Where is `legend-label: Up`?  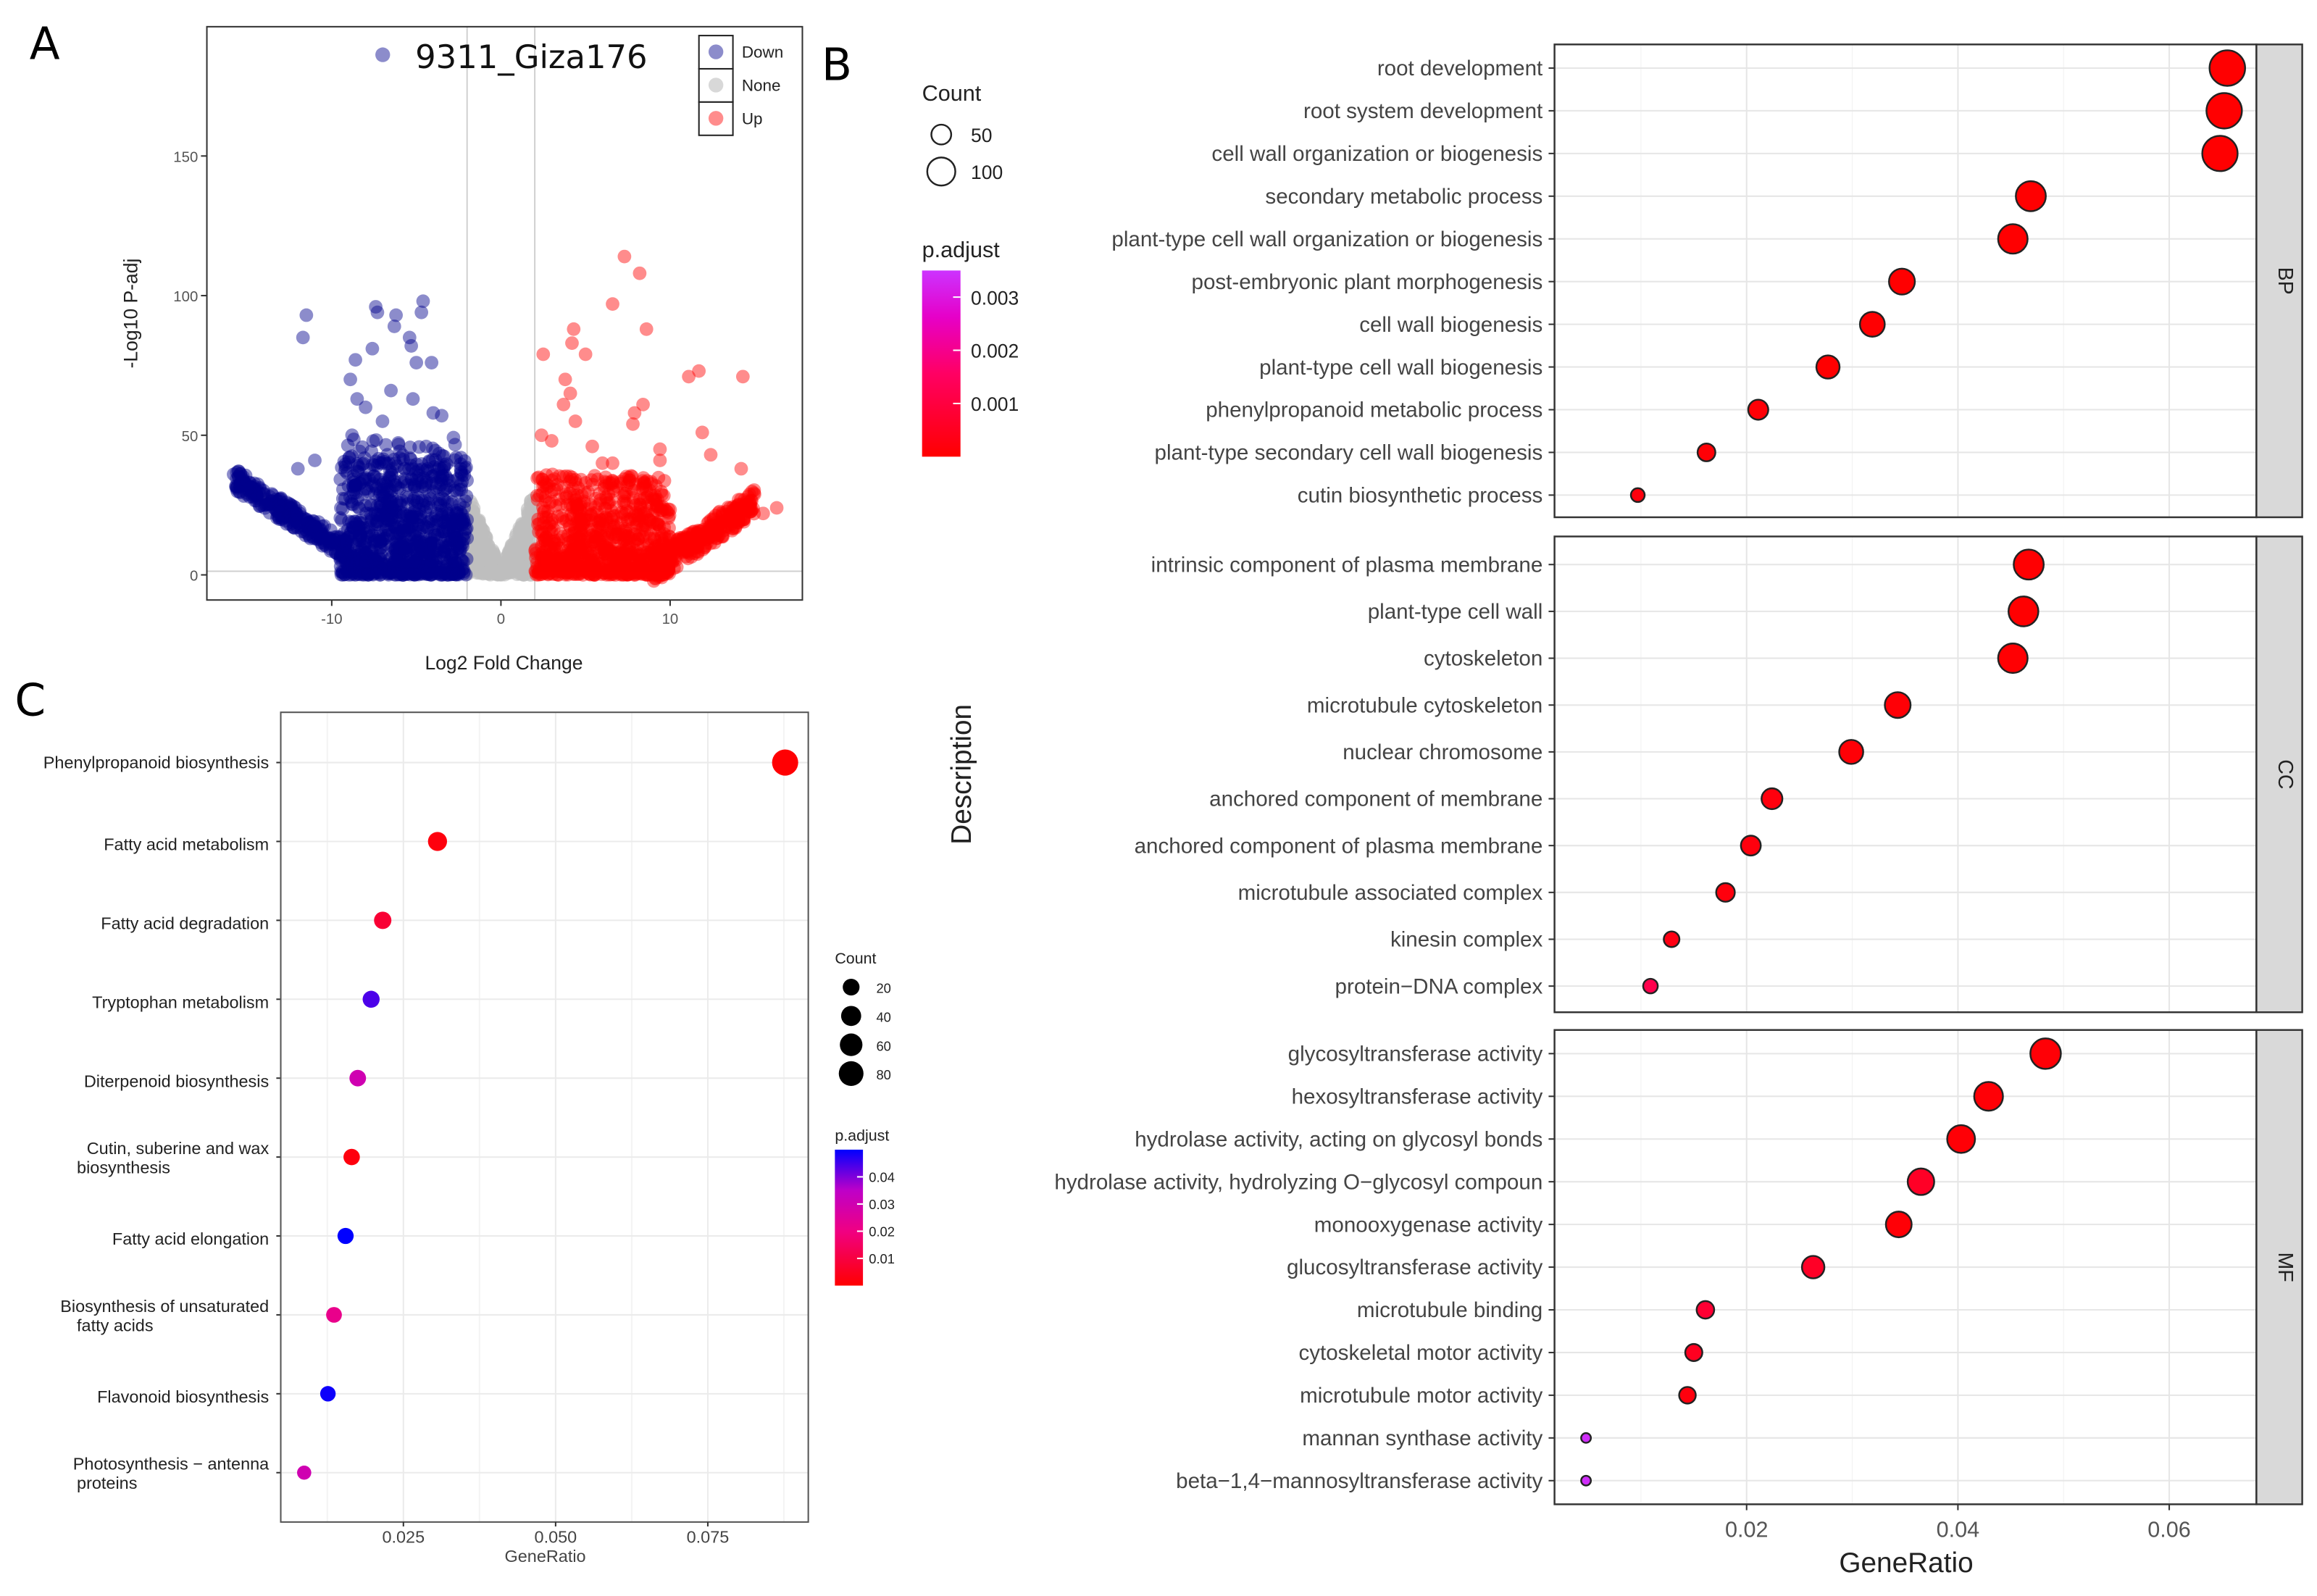 legend-label: Up is located at coordinates (752, 118).